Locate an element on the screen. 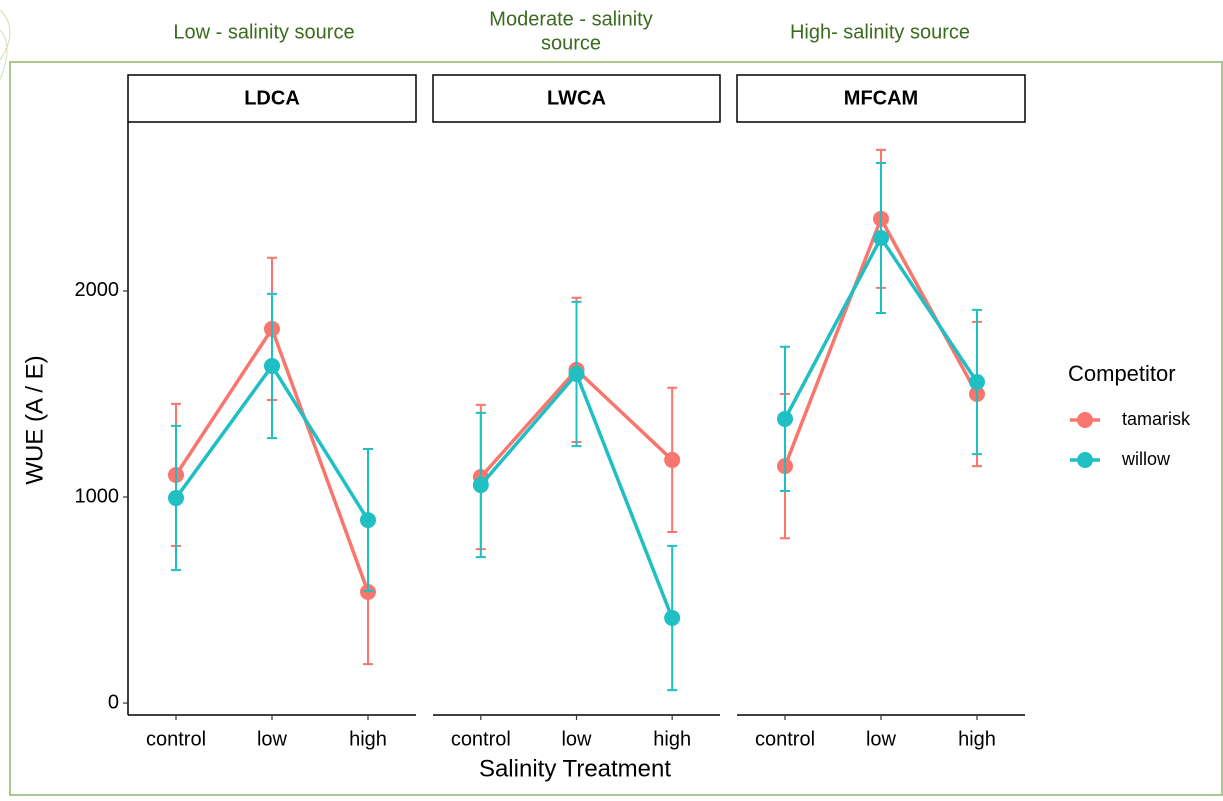 The width and height of the screenshot is (1223, 801). y-tick-label: 2000 is located at coordinates (97, 290).